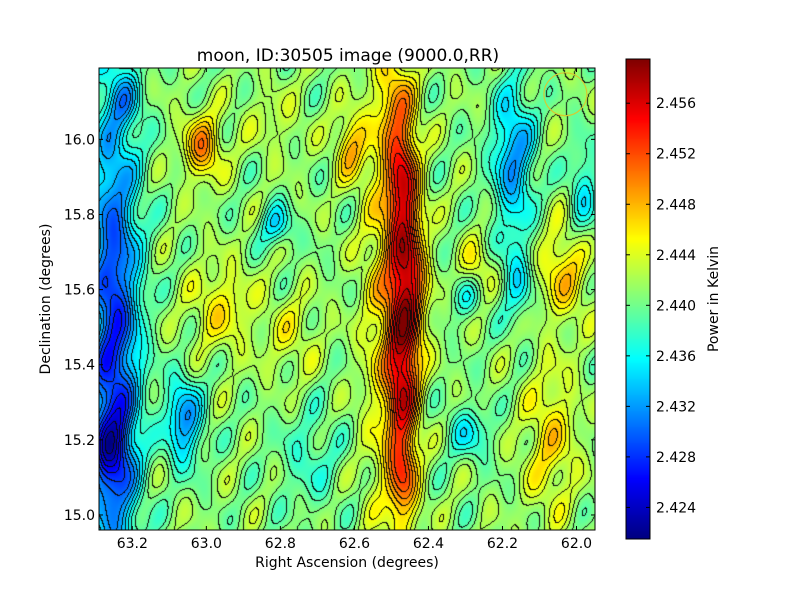  Describe the element at coordinates (79, 215) in the screenshot. I see `y-tick-label: 15.8` at that location.